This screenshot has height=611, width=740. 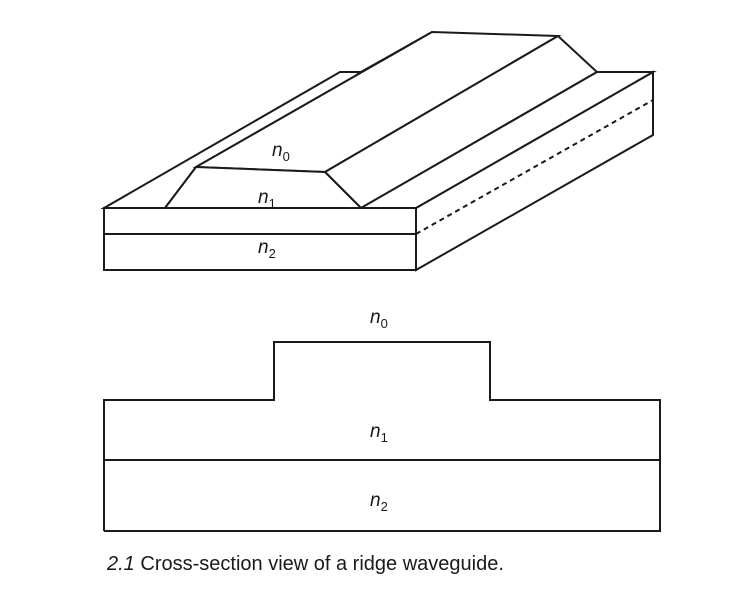 What do you see at coordinates (267, 249) in the screenshot?
I see `iso-label-n2: n2` at bounding box center [267, 249].